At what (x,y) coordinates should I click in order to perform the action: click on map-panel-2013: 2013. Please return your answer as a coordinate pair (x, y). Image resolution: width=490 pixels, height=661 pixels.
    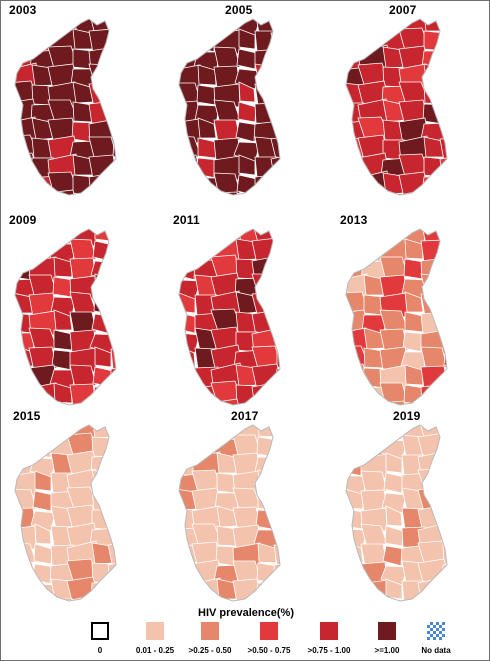
    Looking at the image, I should click on (411, 313).